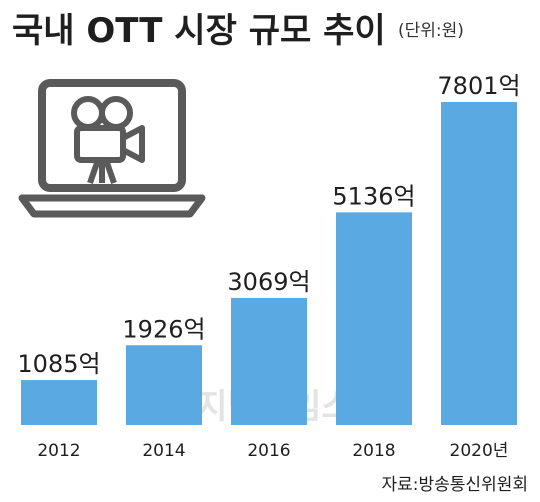  I want to click on bar-2016, so click(269, 361).